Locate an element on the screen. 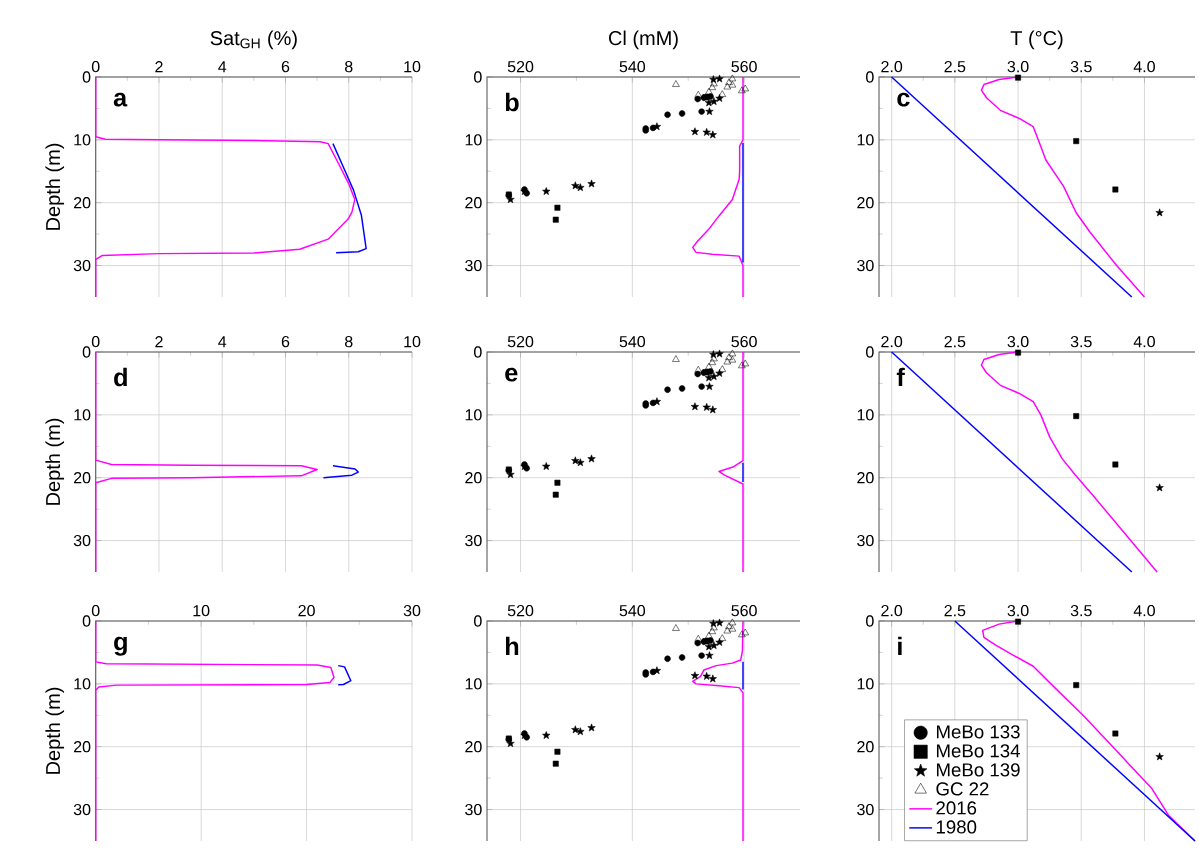 Image resolution: width=1199 pixels, height=861 pixels. legend-label: 2016 is located at coordinates (956, 808).